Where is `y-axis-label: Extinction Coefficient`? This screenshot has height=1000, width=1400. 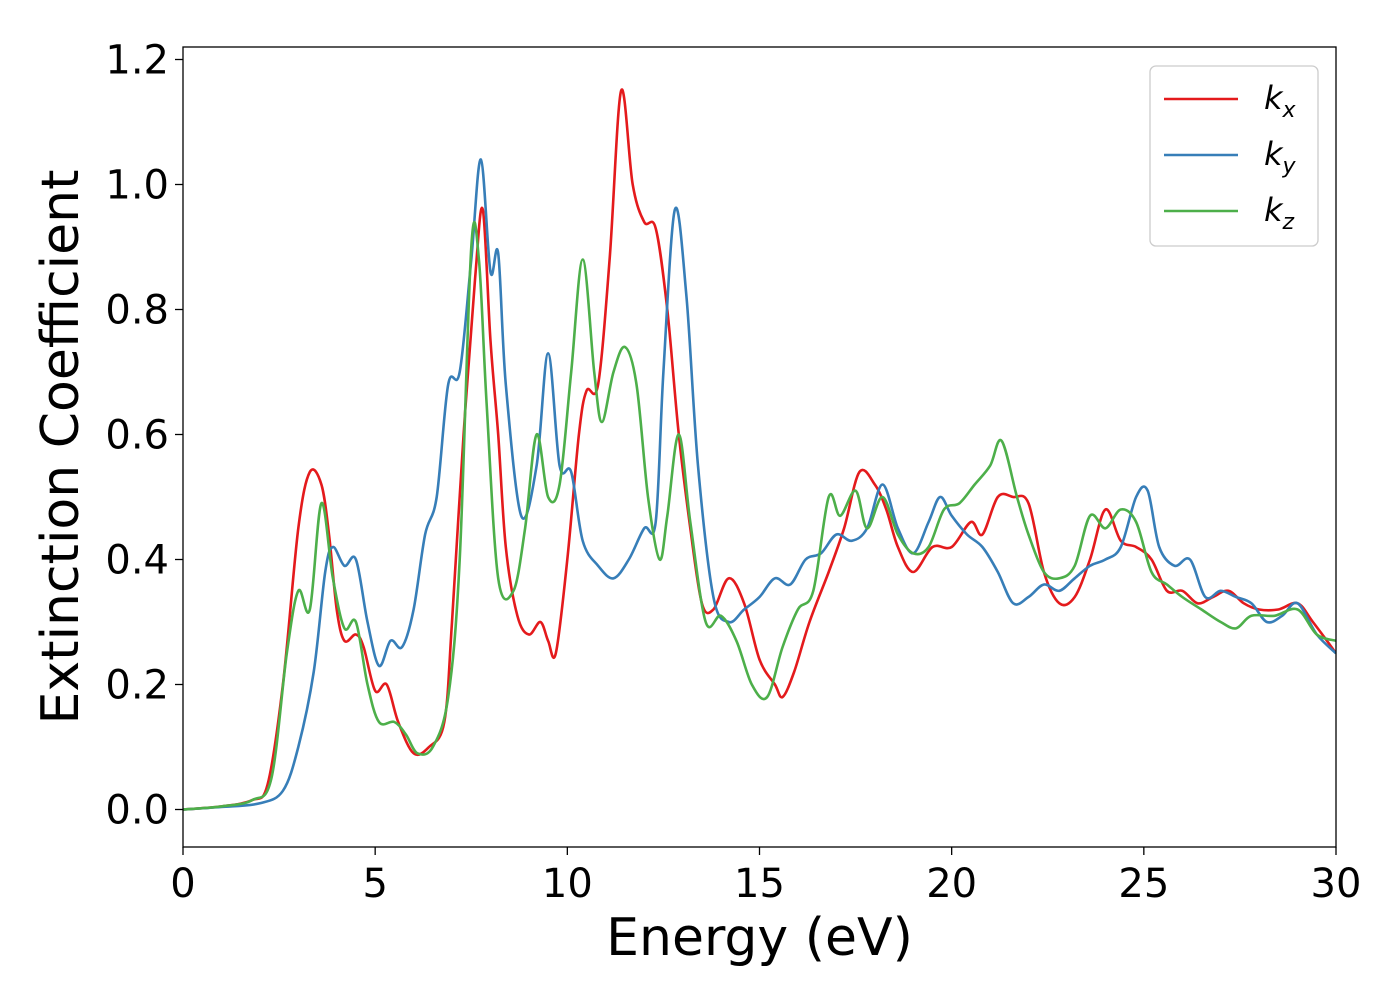 y-axis-label: Extinction Coefficient is located at coordinates (61, 447).